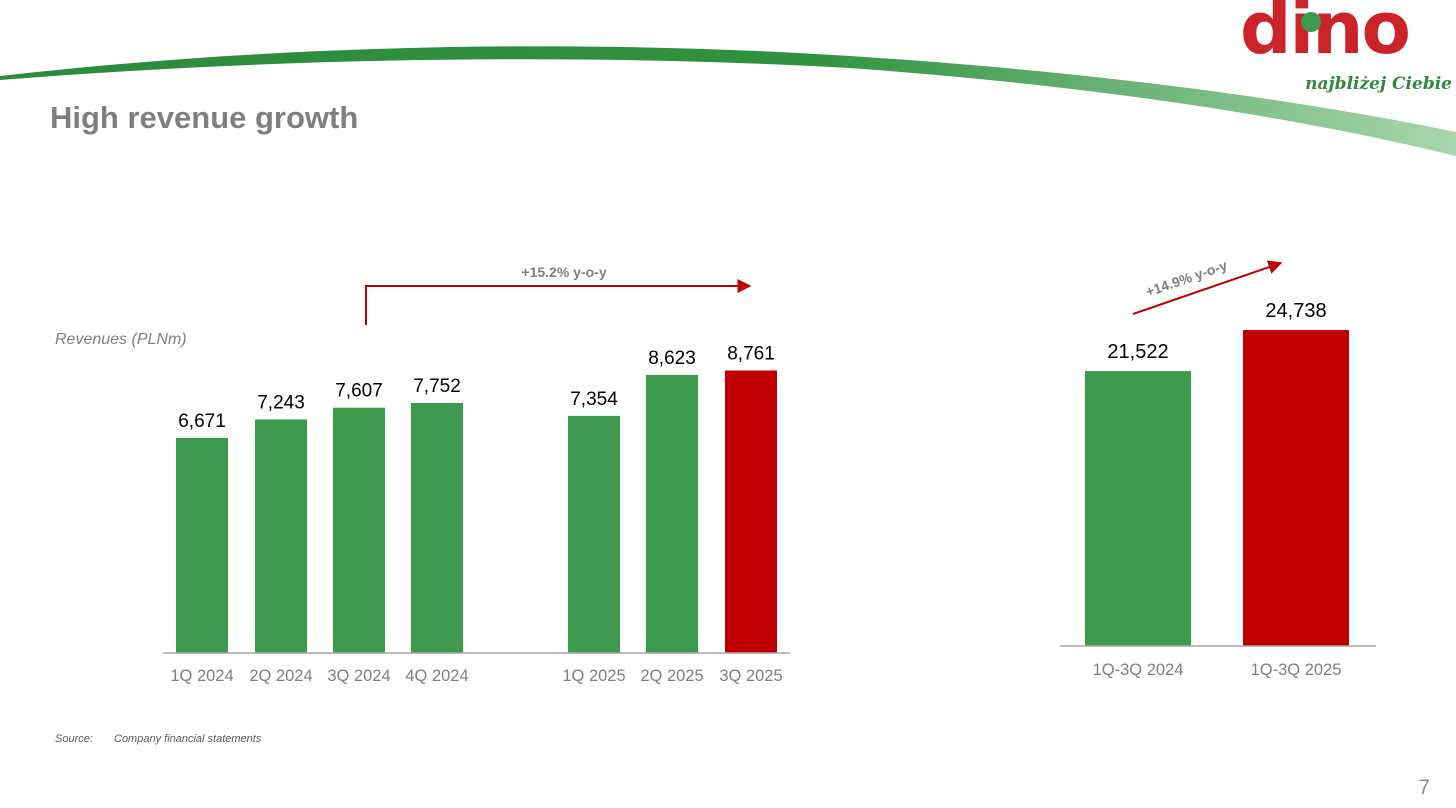 The height and width of the screenshot is (808, 1456). What do you see at coordinates (188, 739) in the screenshot?
I see `source-text: Company financial statements` at bounding box center [188, 739].